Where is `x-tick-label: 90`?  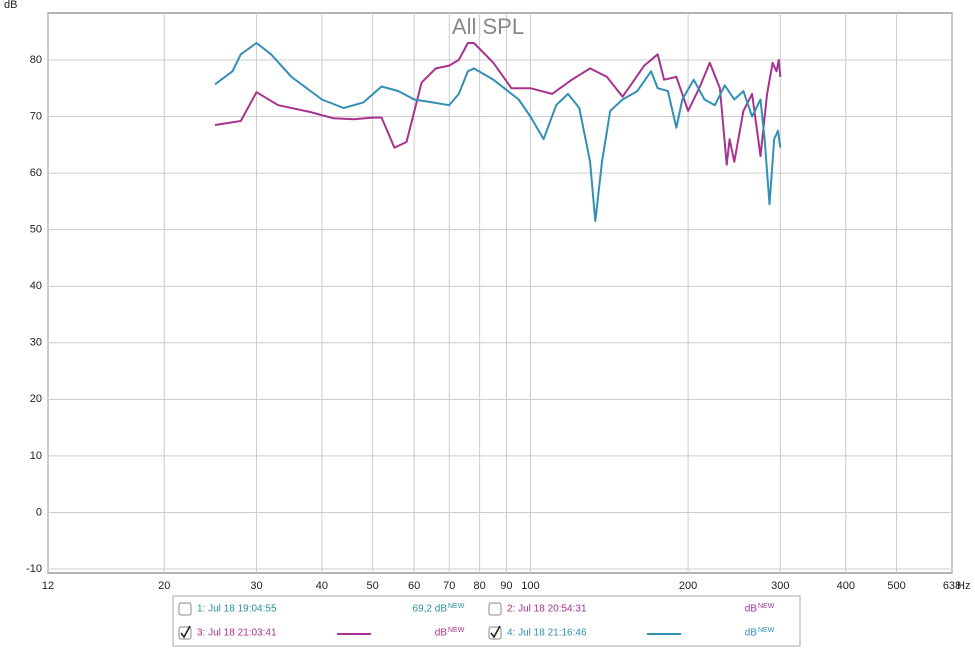 x-tick-label: 90 is located at coordinates (506, 586).